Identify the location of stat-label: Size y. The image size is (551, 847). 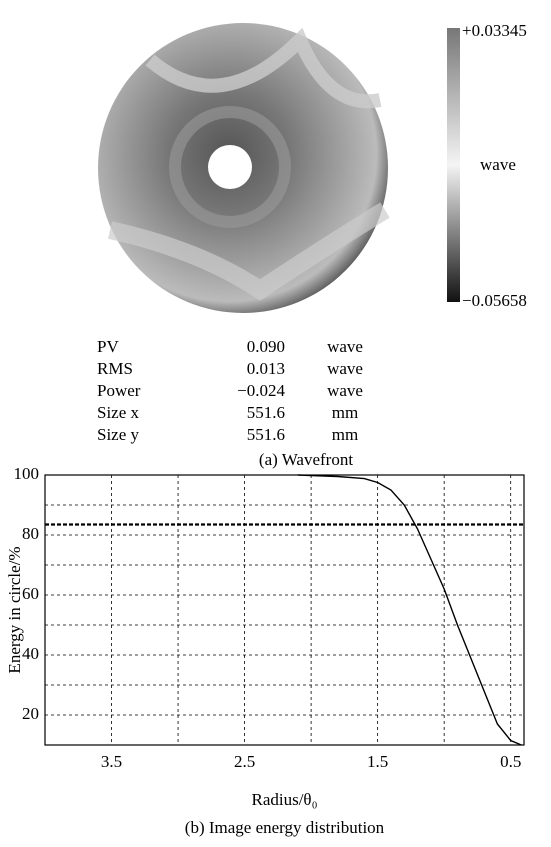
(118, 434).